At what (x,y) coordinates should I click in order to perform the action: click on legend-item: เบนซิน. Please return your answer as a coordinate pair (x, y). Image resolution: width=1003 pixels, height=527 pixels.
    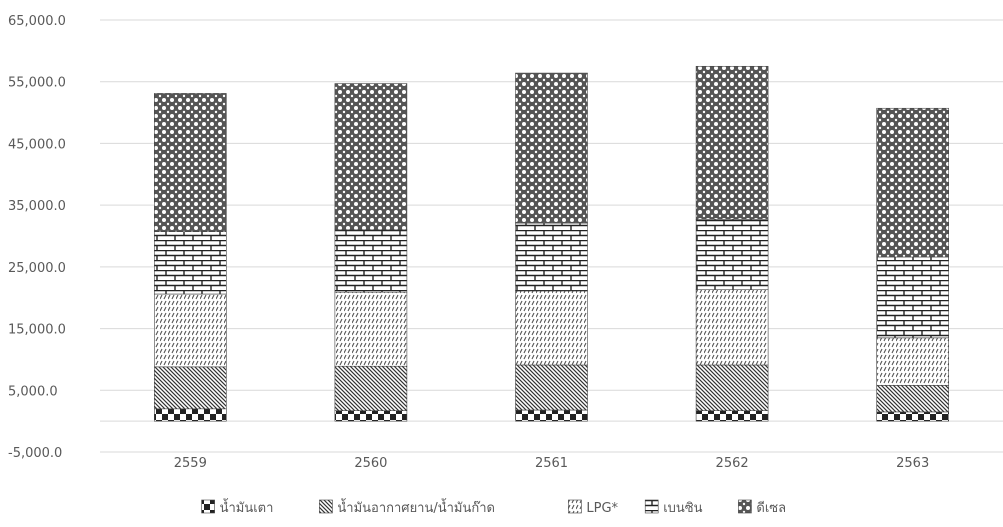
    Looking at the image, I should click on (673, 507).